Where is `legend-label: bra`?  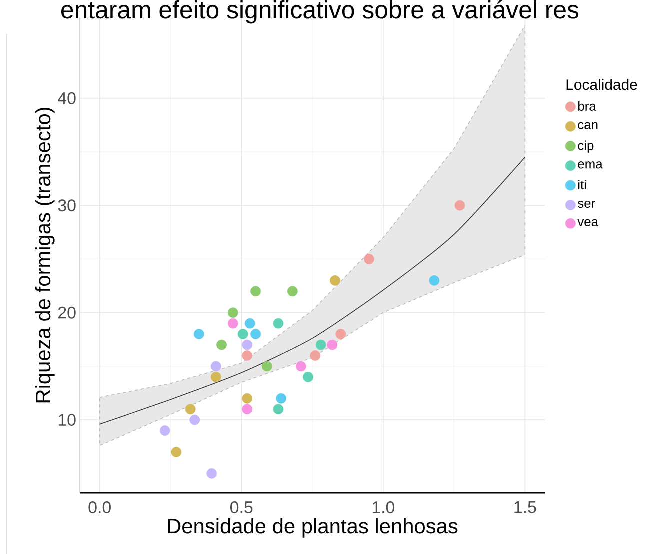 legend-label: bra is located at coordinates (587, 106).